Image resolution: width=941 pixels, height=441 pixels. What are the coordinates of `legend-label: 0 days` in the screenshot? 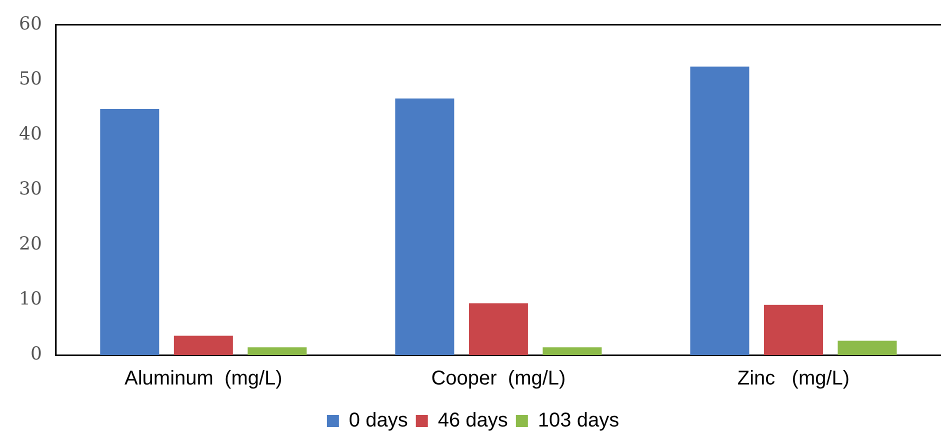 It's located at (378, 421).